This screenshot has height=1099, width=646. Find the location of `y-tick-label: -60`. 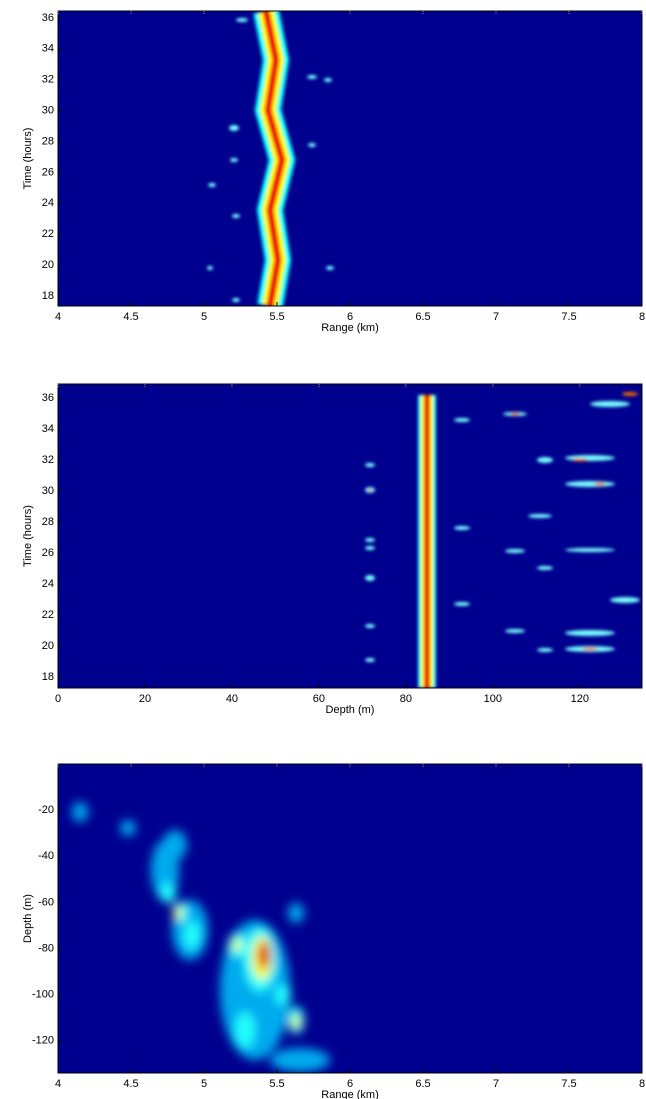

y-tick-label: -60 is located at coordinates (46, 902).